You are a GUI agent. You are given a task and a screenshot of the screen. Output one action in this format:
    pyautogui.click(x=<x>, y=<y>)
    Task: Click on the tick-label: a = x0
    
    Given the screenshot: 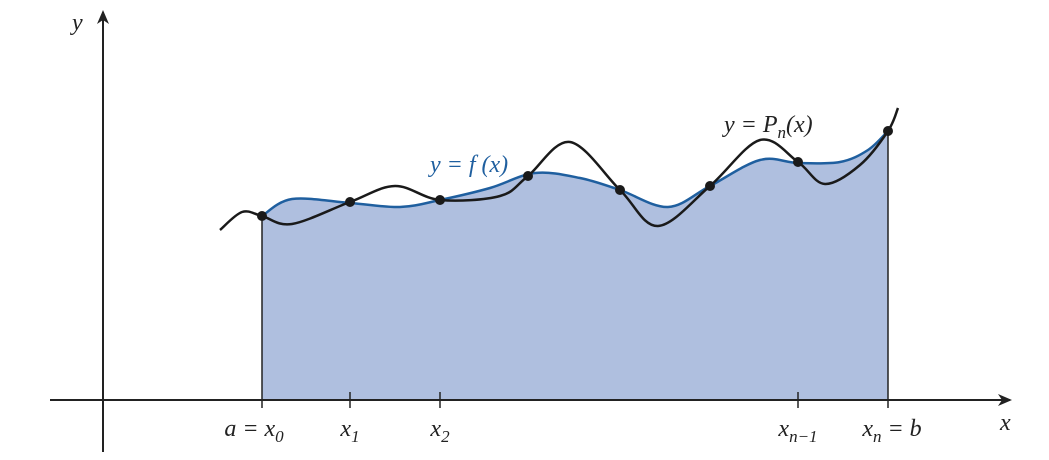 What is the action you would take?
    pyautogui.click(x=254, y=431)
    